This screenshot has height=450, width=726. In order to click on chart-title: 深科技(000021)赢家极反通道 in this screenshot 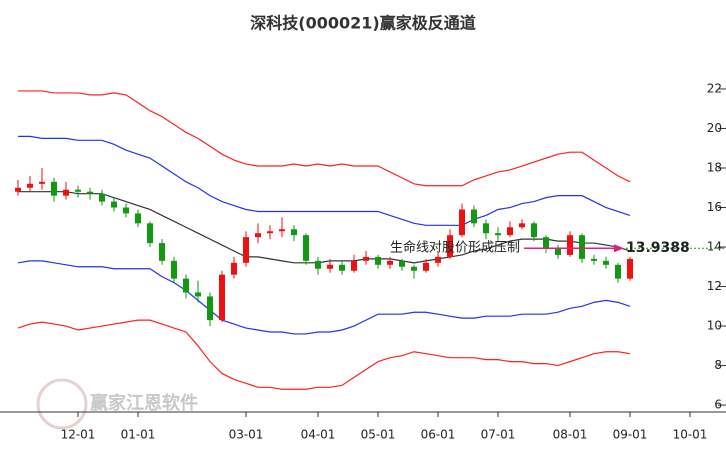, I will do `click(362, 23)`.